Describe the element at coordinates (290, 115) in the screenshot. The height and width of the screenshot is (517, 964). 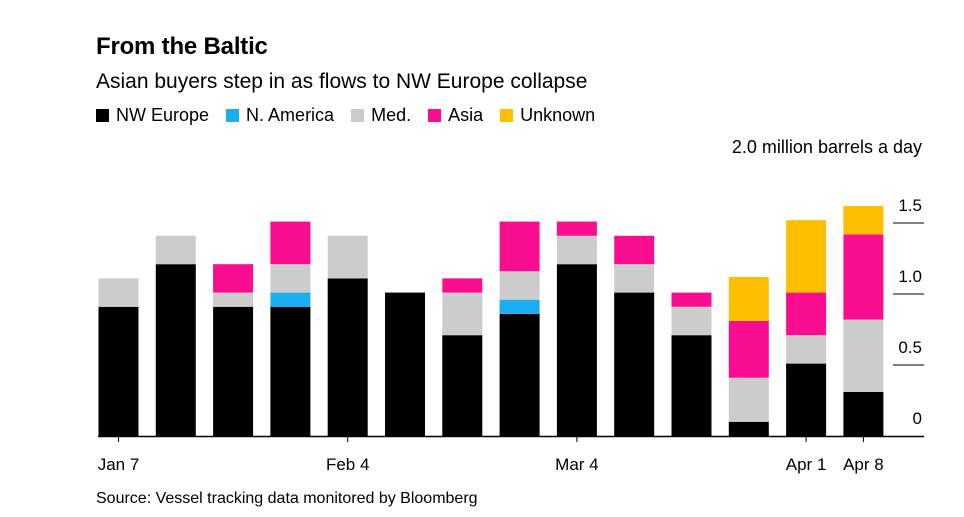
I see `legend-label-n-america: N. America` at that location.